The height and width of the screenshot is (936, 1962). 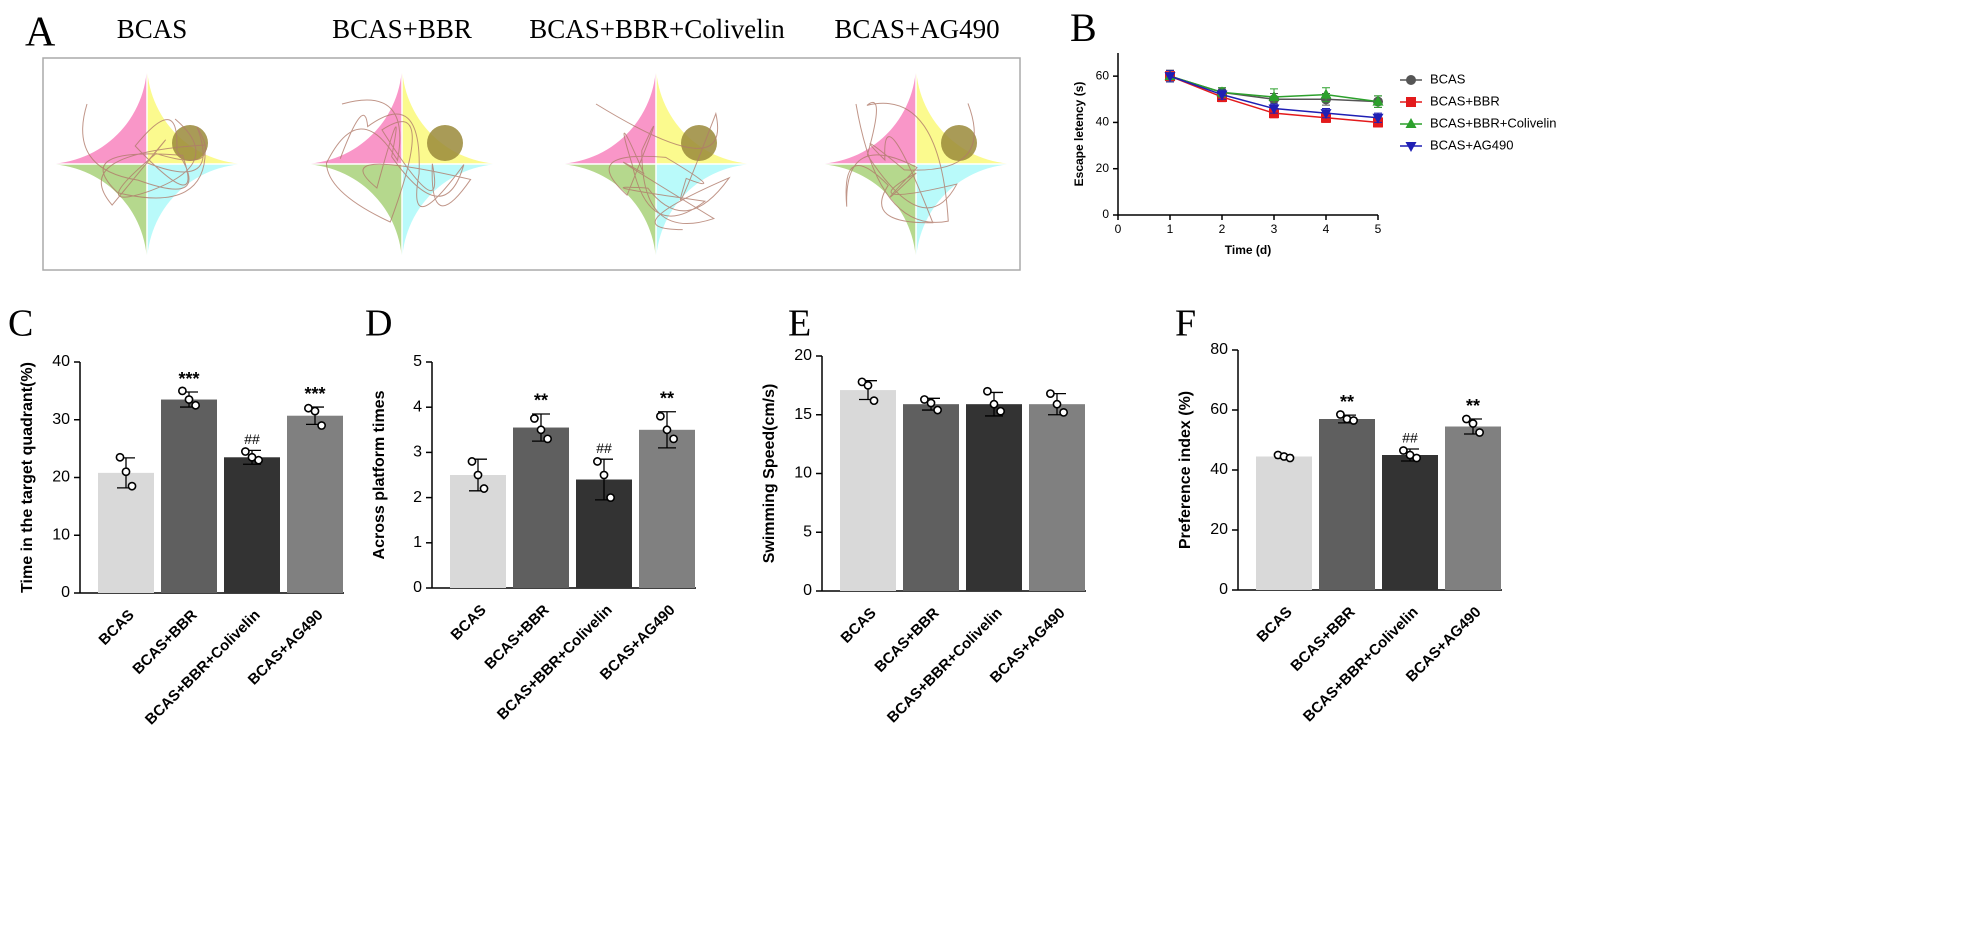 What do you see at coordinates (402, 29) in the screenshot?
I see `group-title: BCAS+BBR` at bounding box center [402, 29].